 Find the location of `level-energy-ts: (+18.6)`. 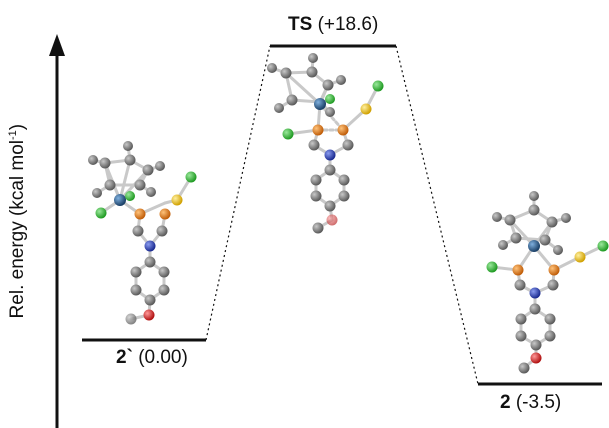

level-energy-ts: (+18.6) is located at coordinates (348, 24).